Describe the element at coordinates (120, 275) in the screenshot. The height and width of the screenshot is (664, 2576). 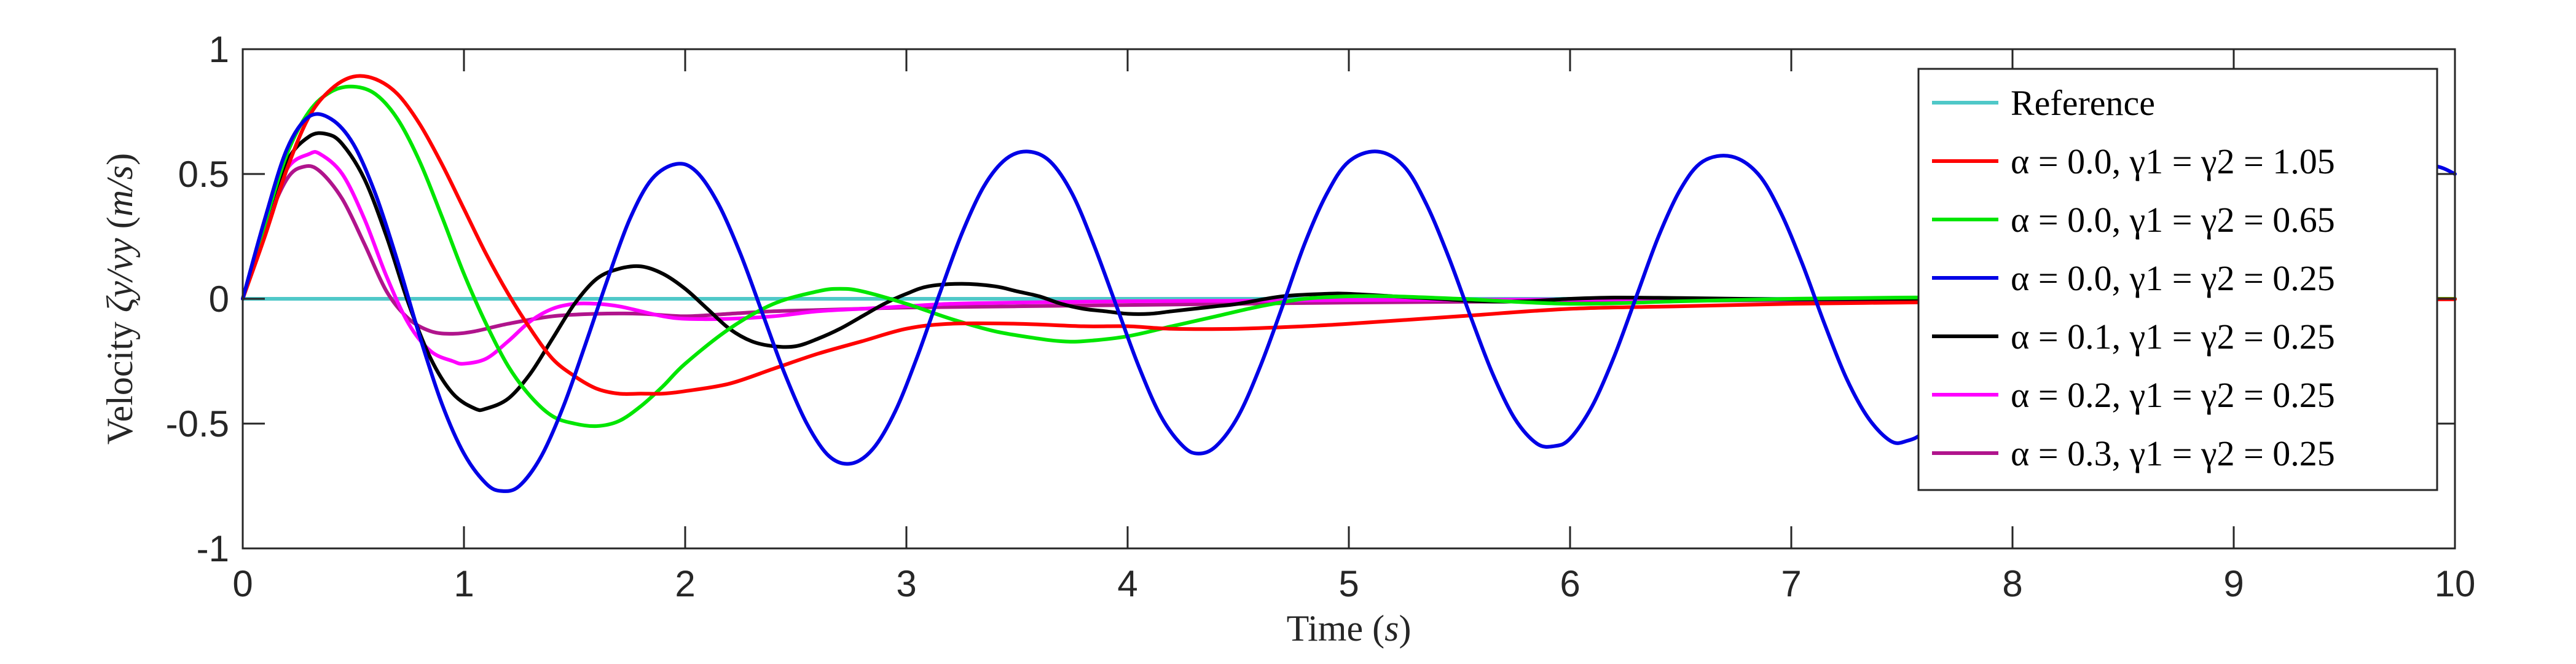
I see `y-axis-title-expr: ζy/vy` at that location.